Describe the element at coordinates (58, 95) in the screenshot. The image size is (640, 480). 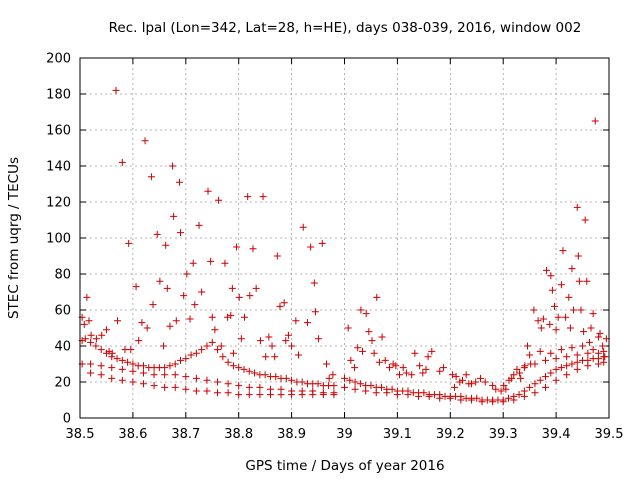
I see `y-tick-label: 180` at that location.